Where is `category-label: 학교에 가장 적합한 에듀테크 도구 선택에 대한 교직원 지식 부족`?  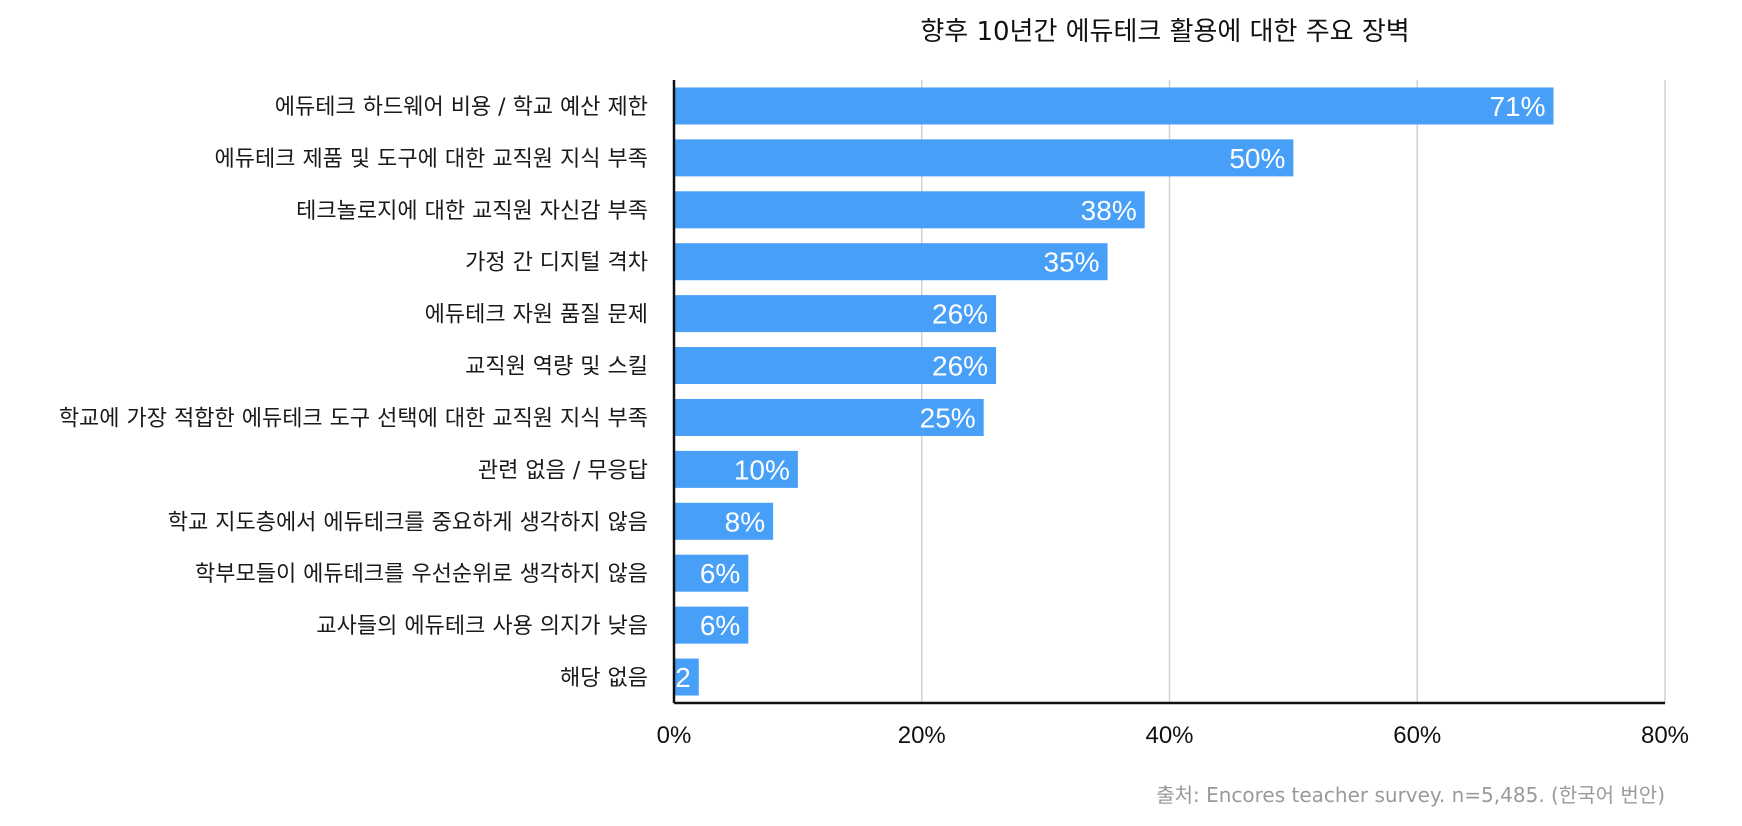
category-label: 학교에 가장 적합한 에듀테크 도구 선택에 대한 교직원 지식 부족 is located at coordinates (353, 418).